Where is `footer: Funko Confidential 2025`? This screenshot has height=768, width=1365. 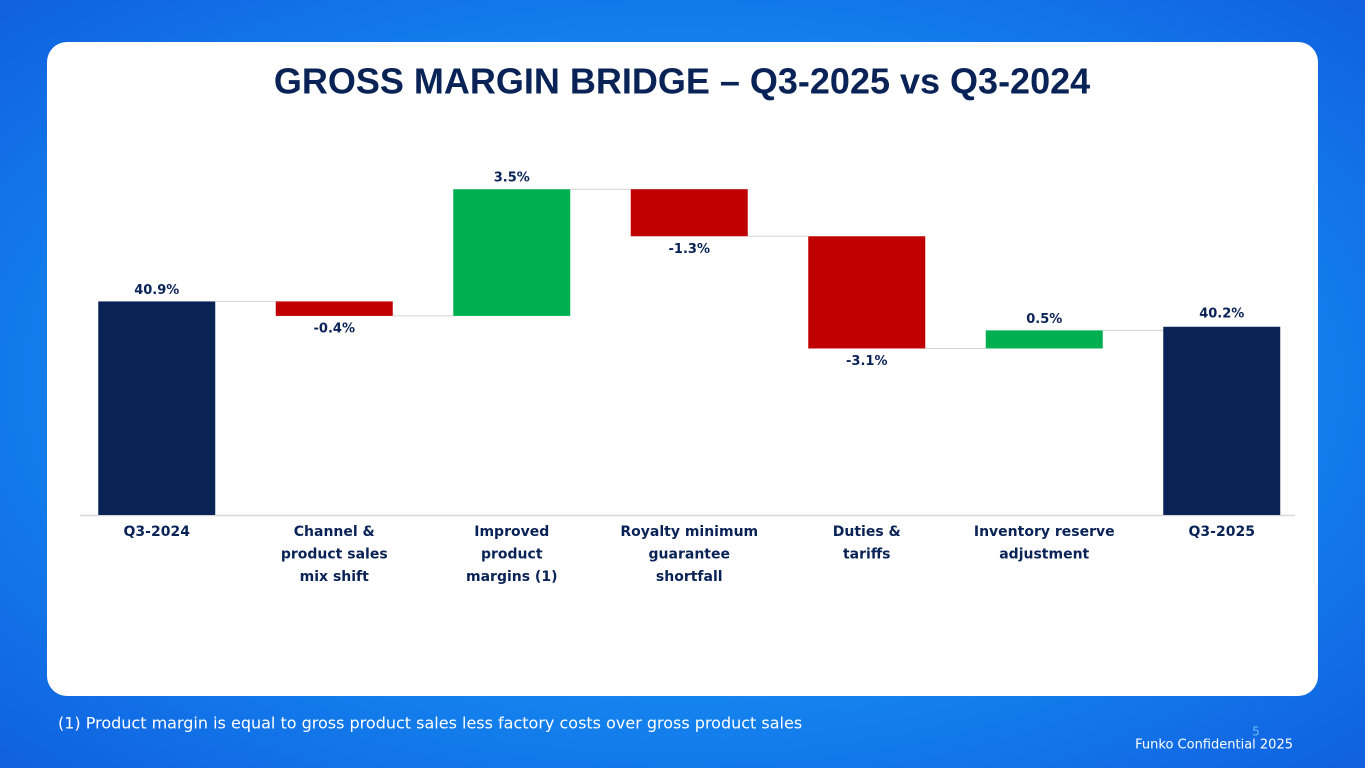 footer: Funko Confidential 2025 is located at coordinates (1214, 745).